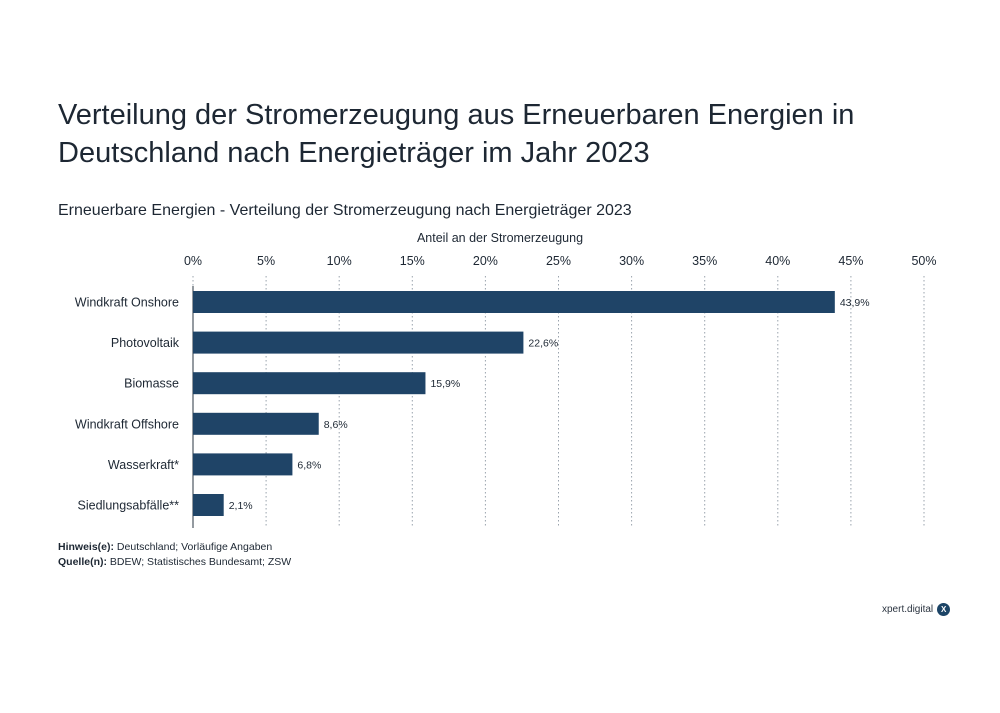 Image resolution: width=1000 pixels, height=713 pixels. What do you see at coordinates (339, 261) in the screenshot?
I see `x-tick-label: 10%` at bounding box center [339, 261].